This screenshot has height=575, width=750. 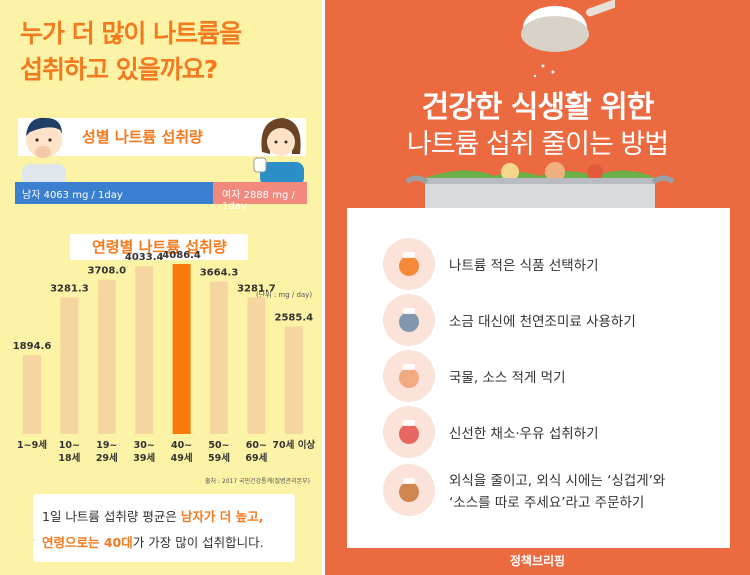 What do you see at coordinates (524, 434) in the screenshot?
I see `tip-item-3: 신선한 채소·우유 섭취하기` at bounding box center [524, 434].